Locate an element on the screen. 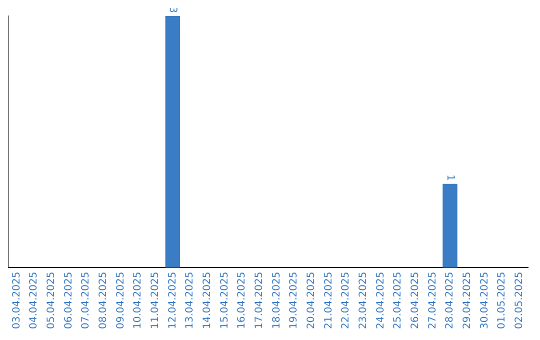 This screenshot has height=340, width=540. x-tick-label: 08.04.2025 is located at coordinates (103, 301).